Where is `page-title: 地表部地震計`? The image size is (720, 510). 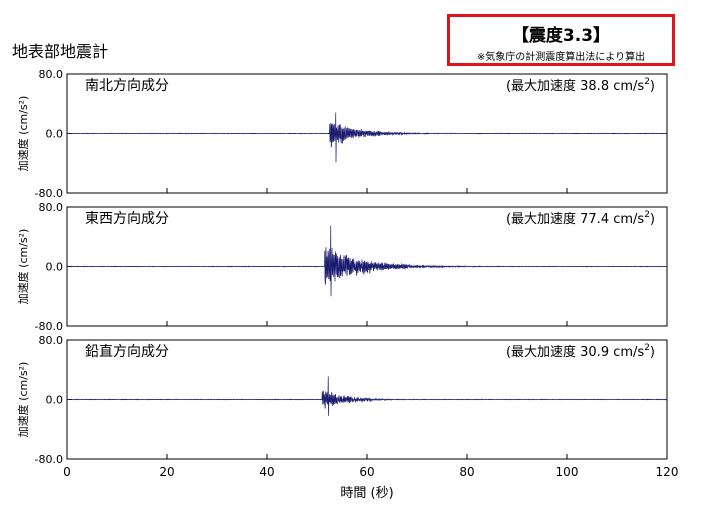 page-title: 地表部地震計 is located at coordinates (60, 51).